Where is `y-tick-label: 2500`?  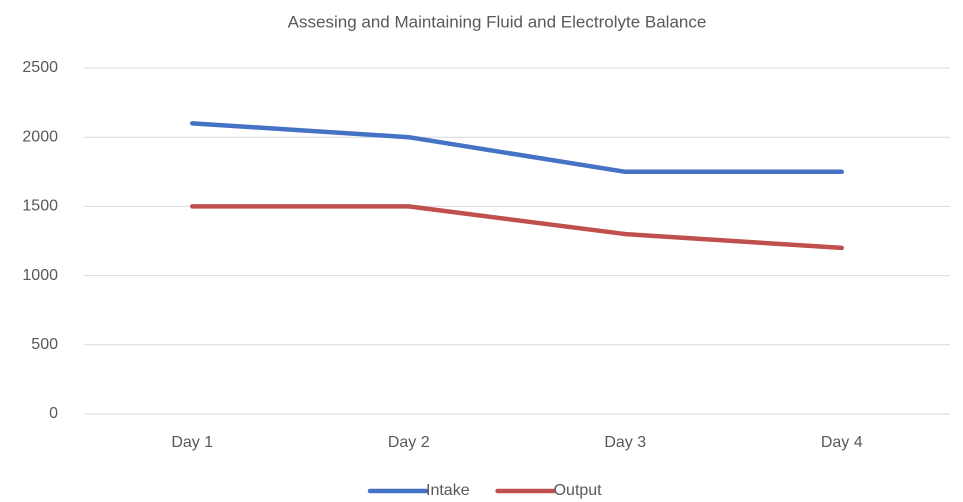 y-tick-label: 2500 is located at coordinates (40, 67).